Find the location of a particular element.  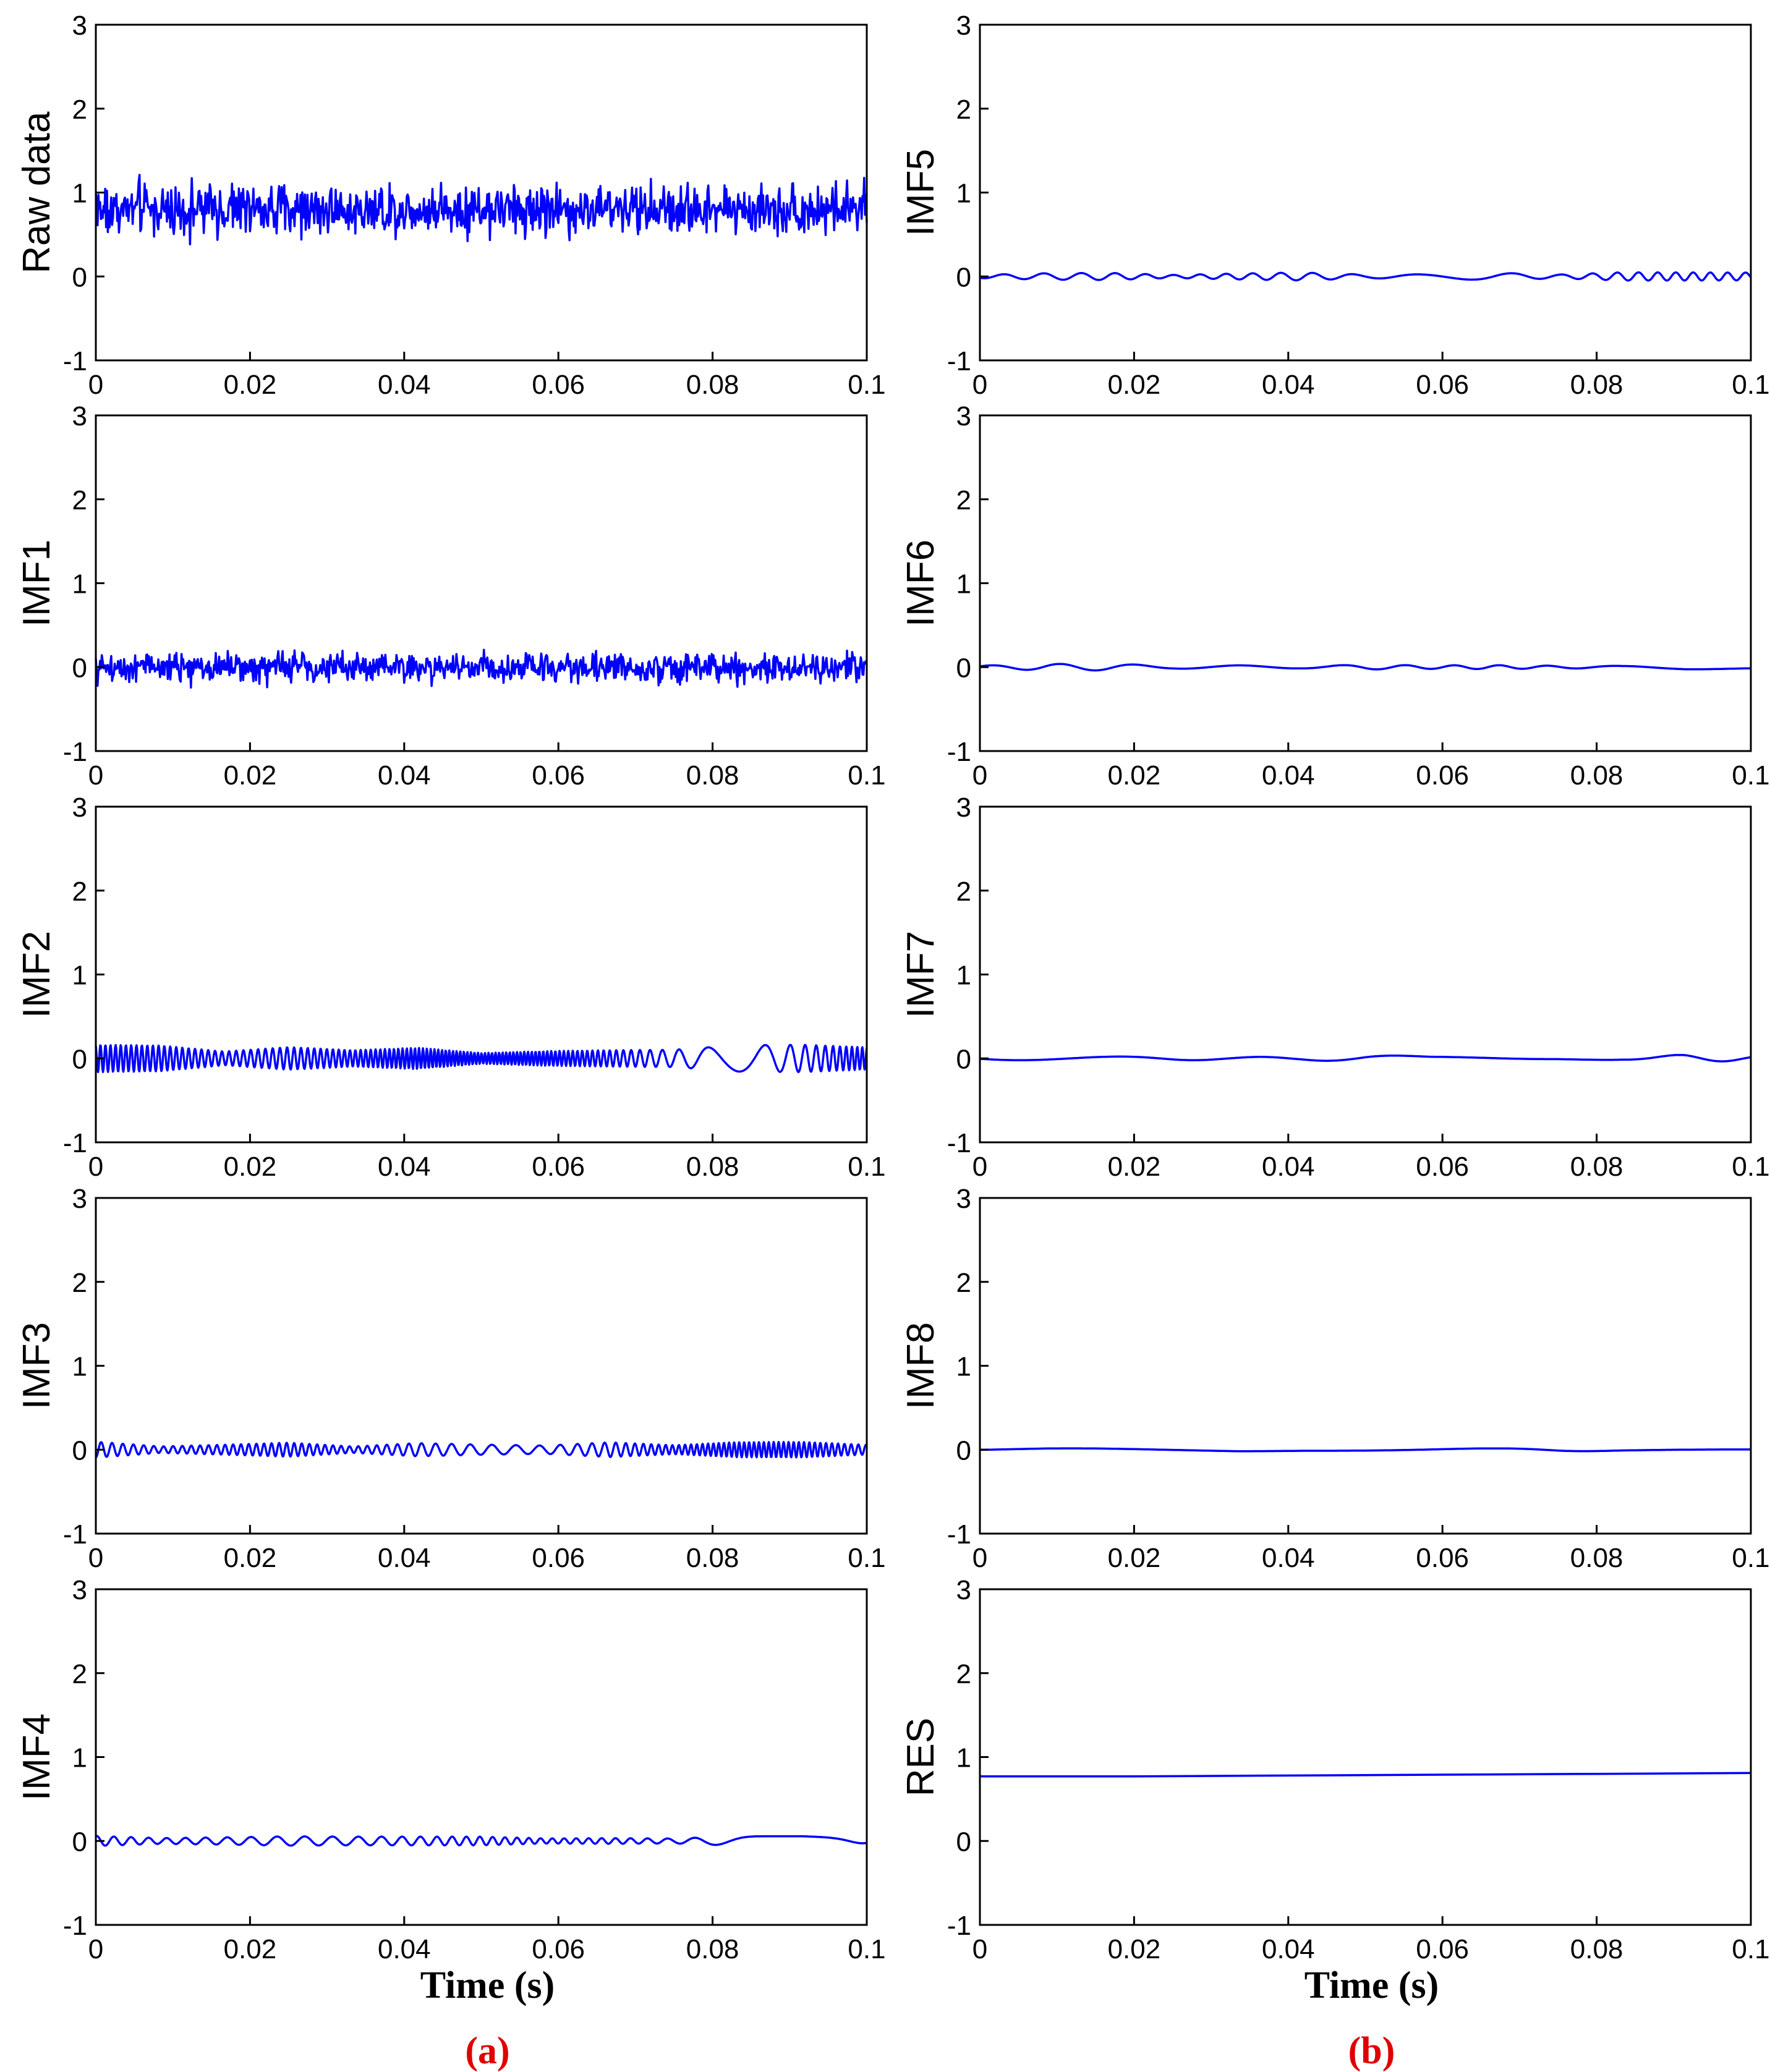

panel-label: (a) is located at coordinates (487, 2051).